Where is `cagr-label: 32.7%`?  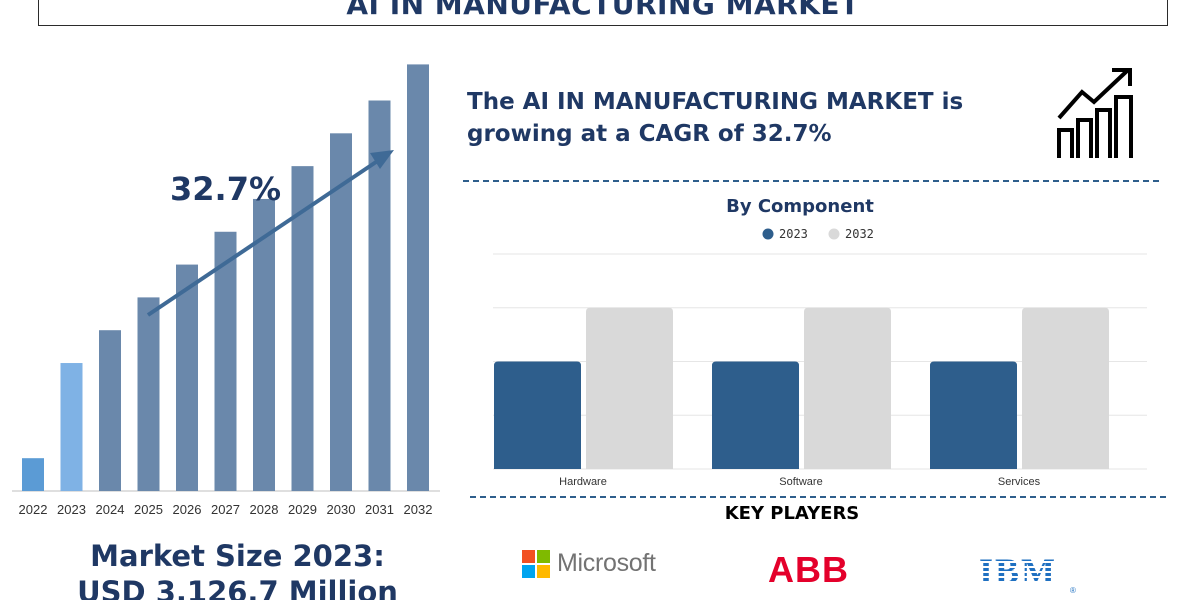
cagr-label: 32.7% is located at coordinates (226, 189).